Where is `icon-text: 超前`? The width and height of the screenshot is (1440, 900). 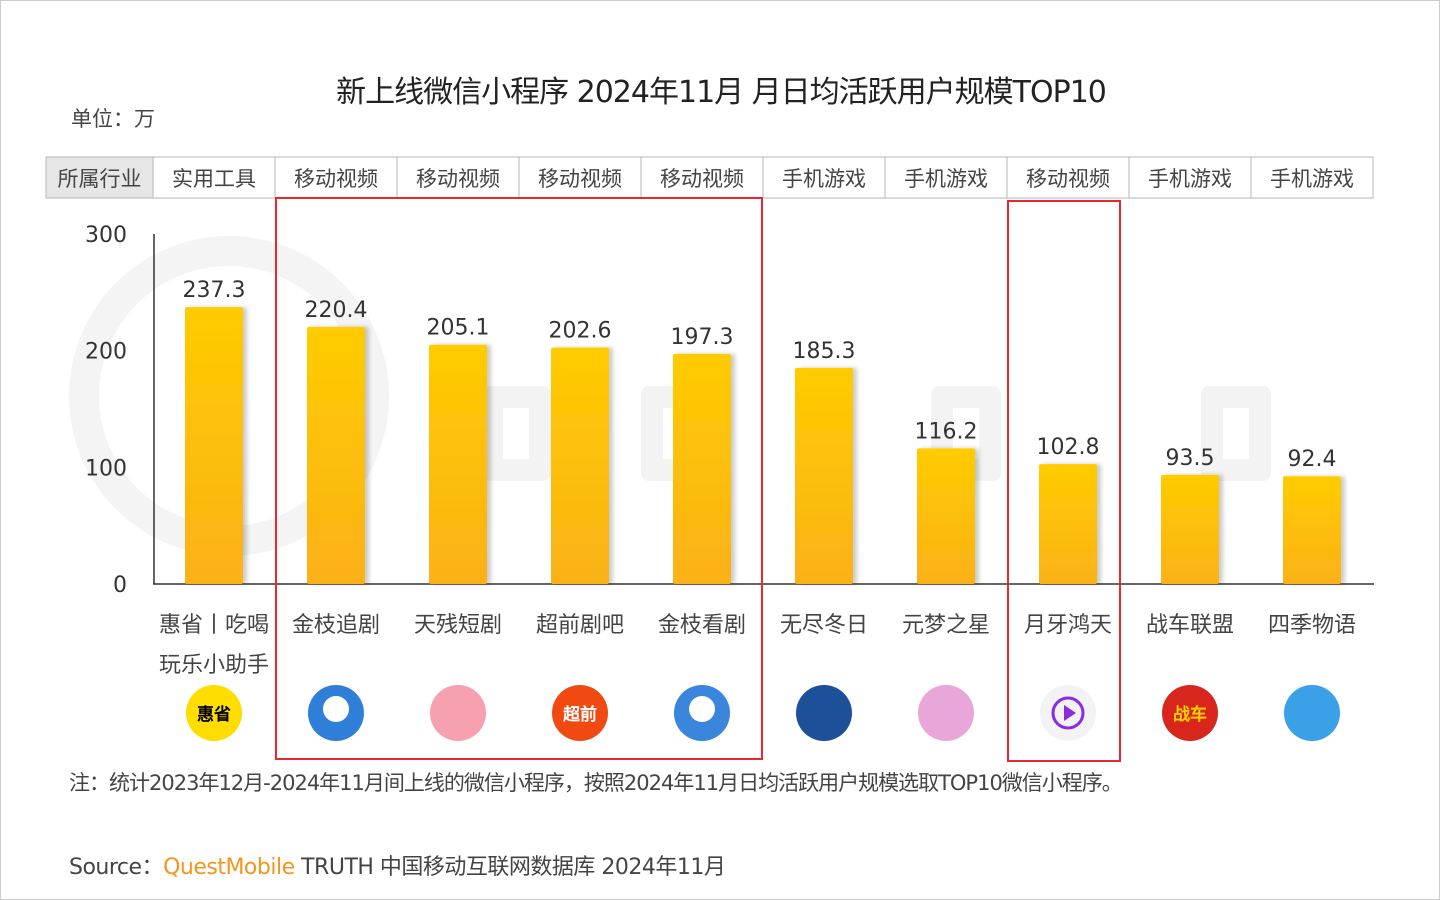 icon-text: 超前 is located at coordinates (580, 714).